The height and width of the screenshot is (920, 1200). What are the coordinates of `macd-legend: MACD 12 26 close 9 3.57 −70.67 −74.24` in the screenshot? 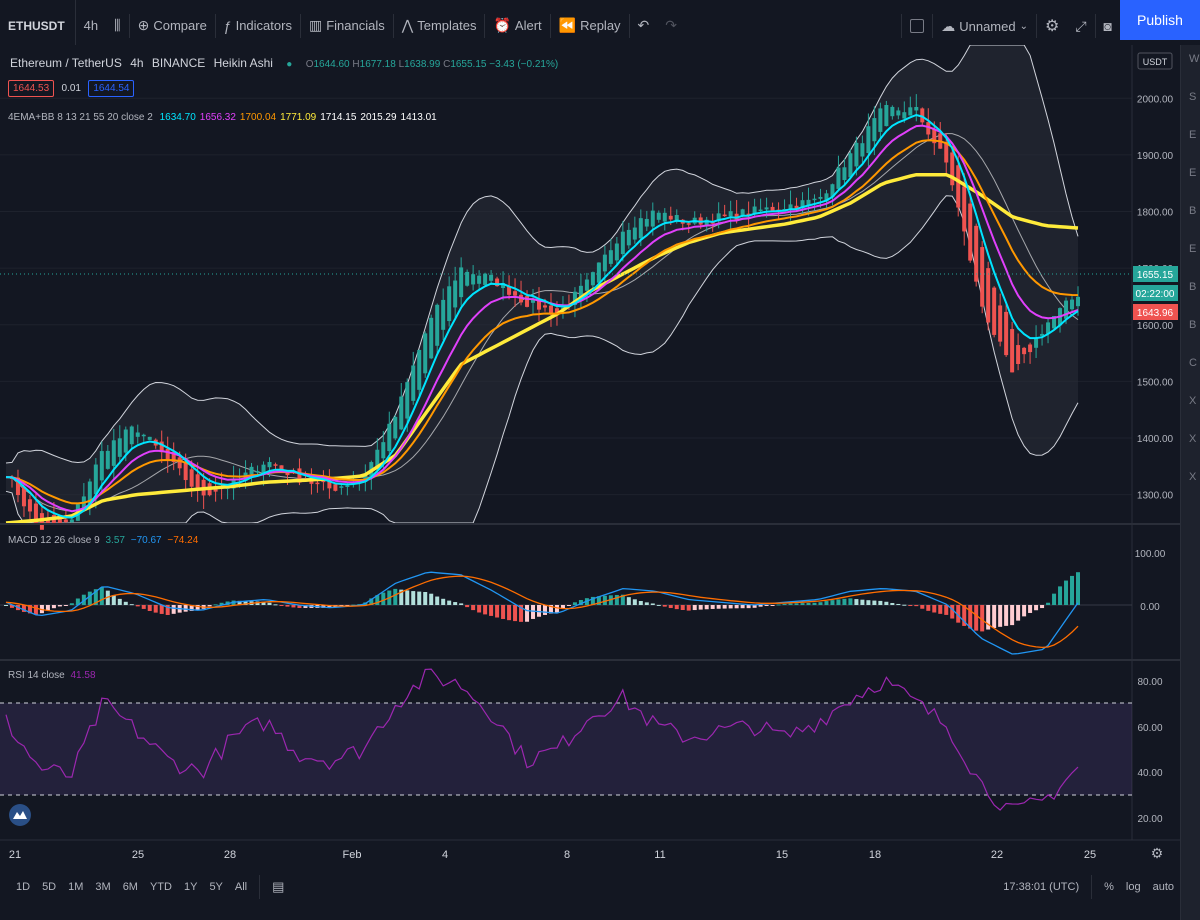 It's located at (103, 540).